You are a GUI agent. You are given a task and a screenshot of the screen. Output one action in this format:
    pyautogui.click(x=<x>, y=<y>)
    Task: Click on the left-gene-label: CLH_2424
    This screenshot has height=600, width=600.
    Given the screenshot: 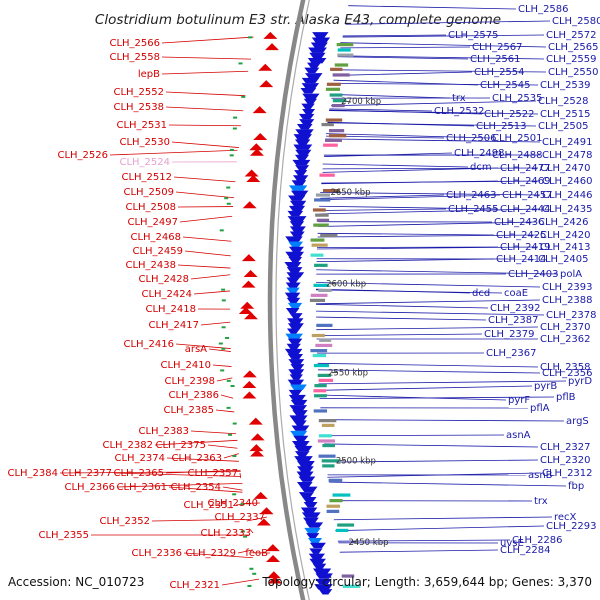 What is the action you would take?
    pyautogui.click(x=166, y=294)
    